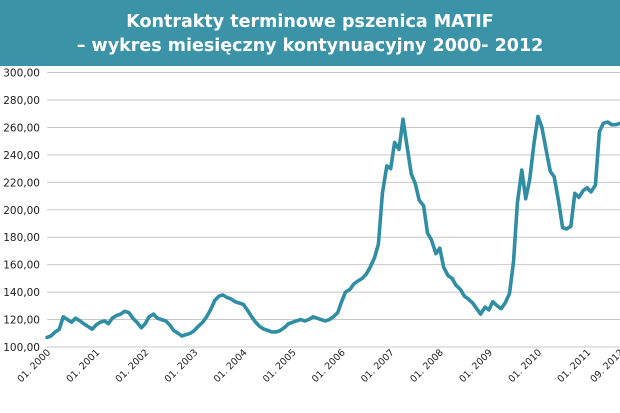 The image size is (620, 413). Describe the element at coordinates (604, 366) in the screenshot. I see `x-tick-label: 09. 2012` at that location.